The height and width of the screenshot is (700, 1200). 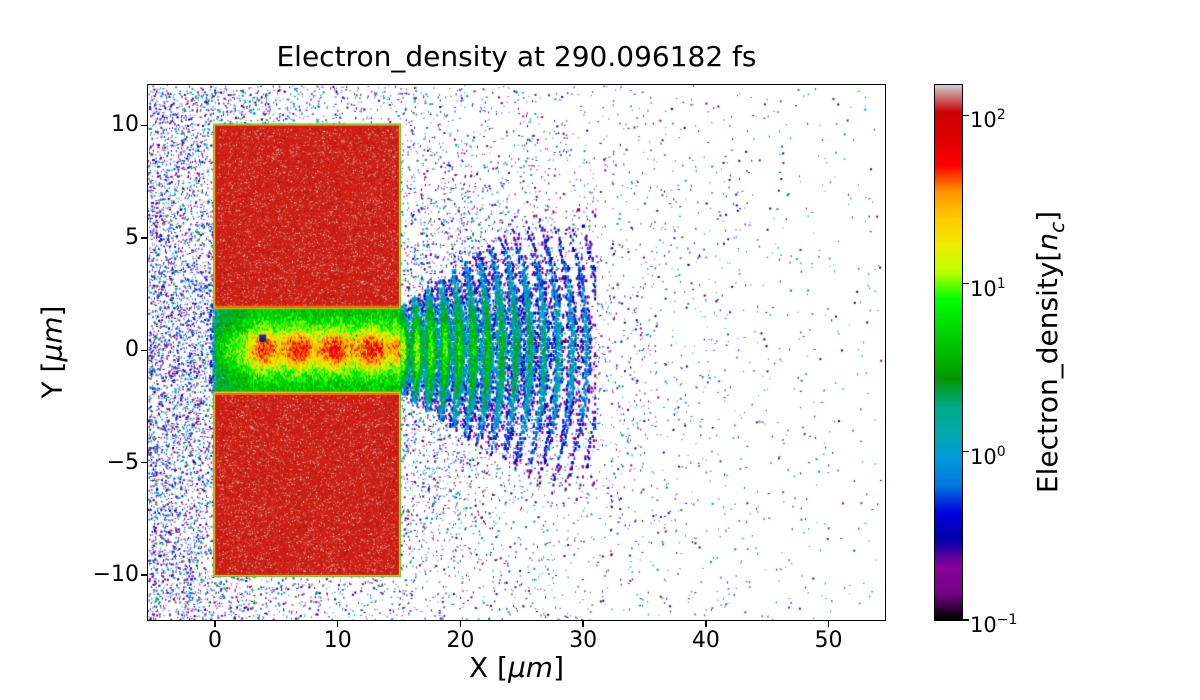 I want to click on x-tick-label: 20, so click(x=460, y=640).